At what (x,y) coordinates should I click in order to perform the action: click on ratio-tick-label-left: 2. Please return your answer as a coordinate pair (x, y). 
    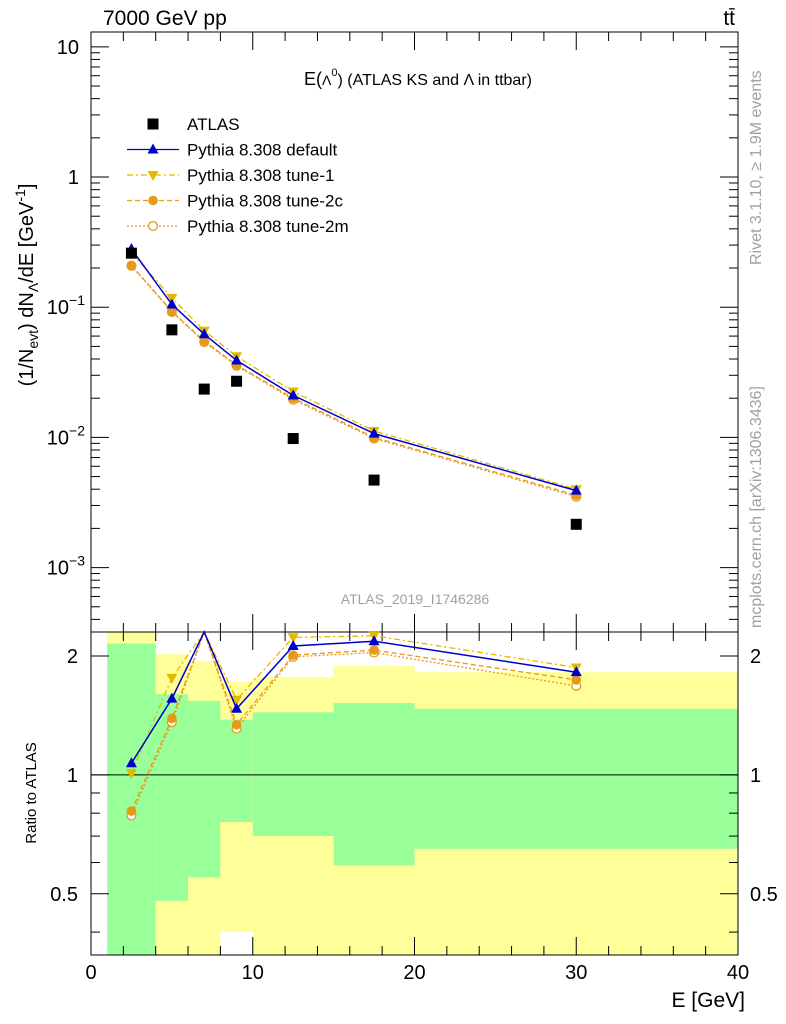
    Looking at the image, I should click on (72, 657).